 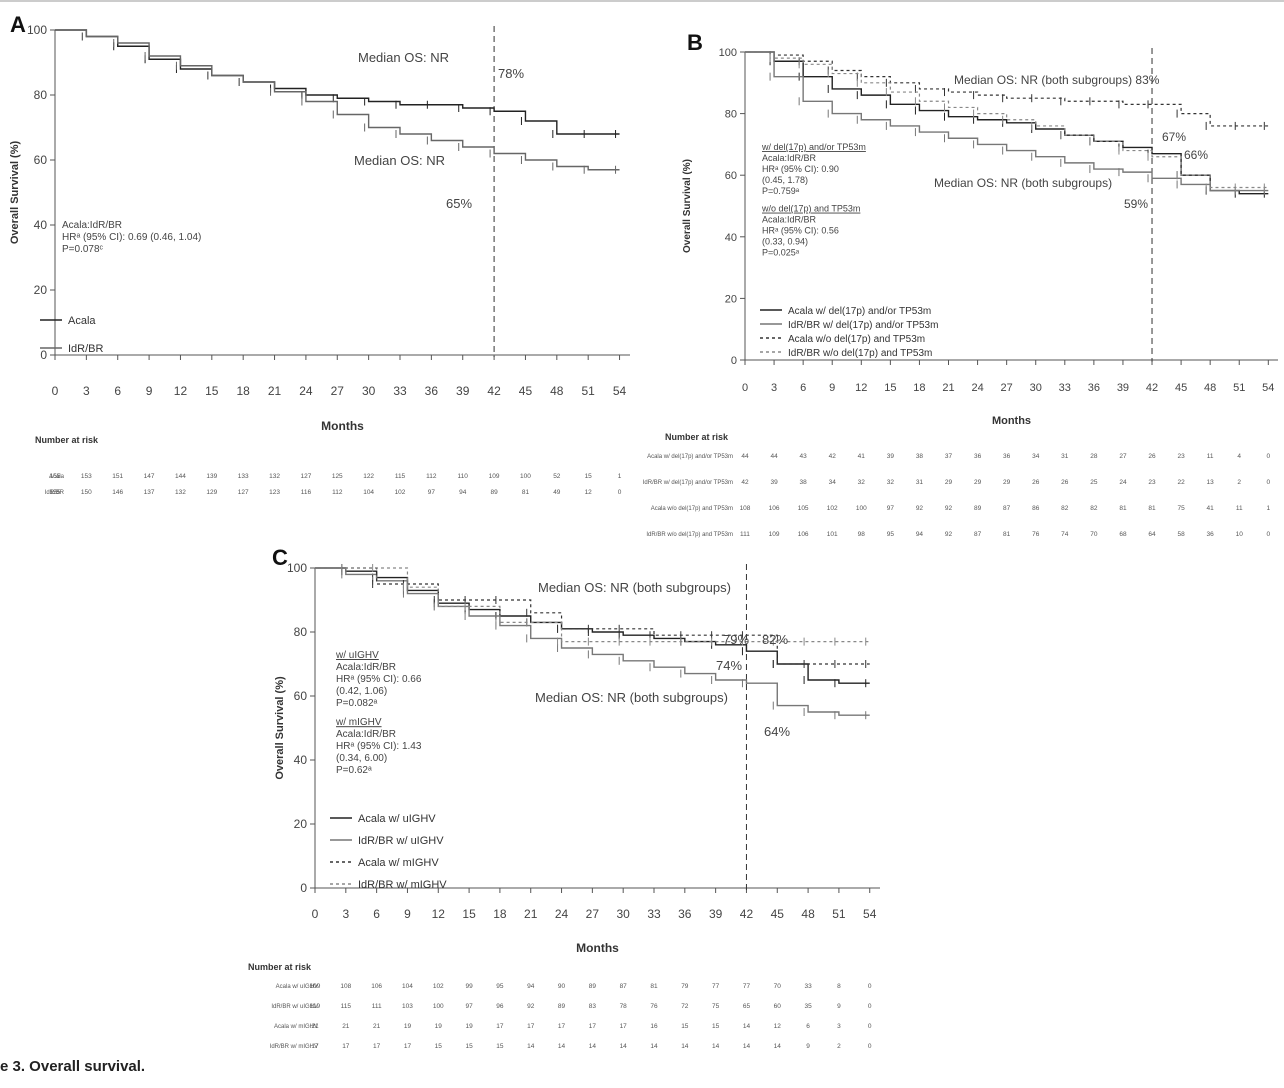 I want to click on x-tick-label-c: 21, so click(x=531, y=914).